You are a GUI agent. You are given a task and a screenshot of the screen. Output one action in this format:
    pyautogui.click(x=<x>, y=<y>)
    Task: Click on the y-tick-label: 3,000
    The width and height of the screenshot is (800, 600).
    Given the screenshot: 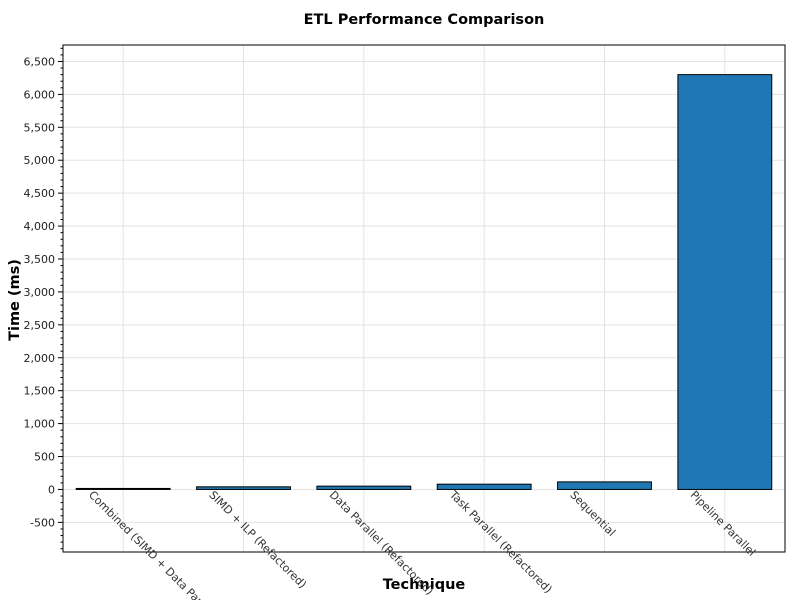 What is the action you would take?
    pyautogui.click(x=40, y=292)
    